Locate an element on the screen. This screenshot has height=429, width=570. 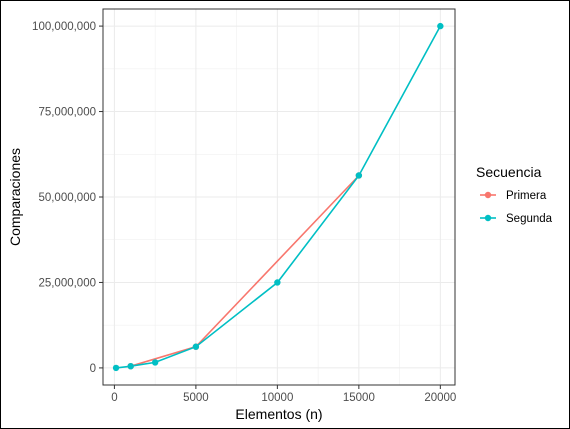
x-tick-label: 5000 is located at coordinates (196, 398).